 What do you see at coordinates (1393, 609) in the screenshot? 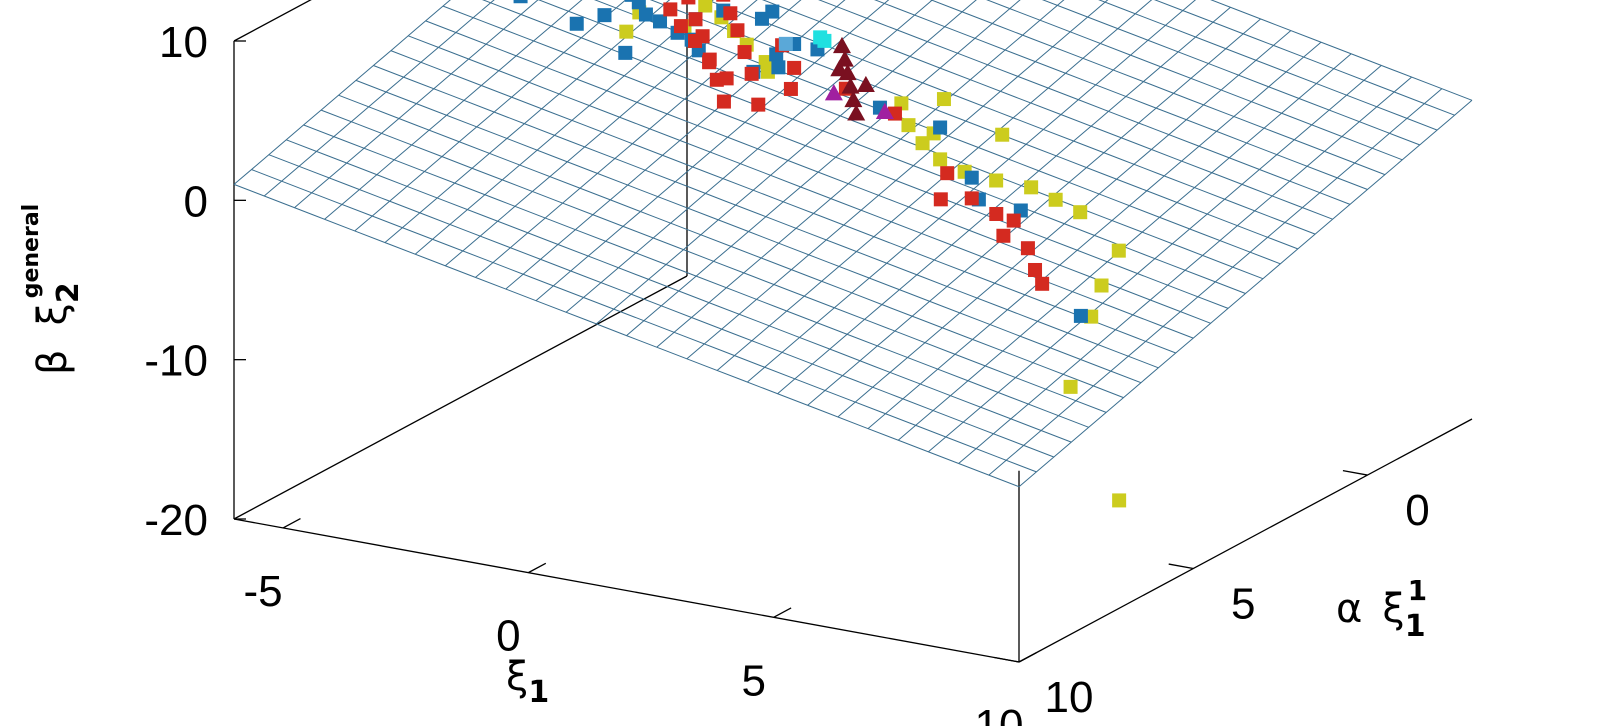
I see `y-axis-label-symbol: ξ` at bounding box center [1393, 609].